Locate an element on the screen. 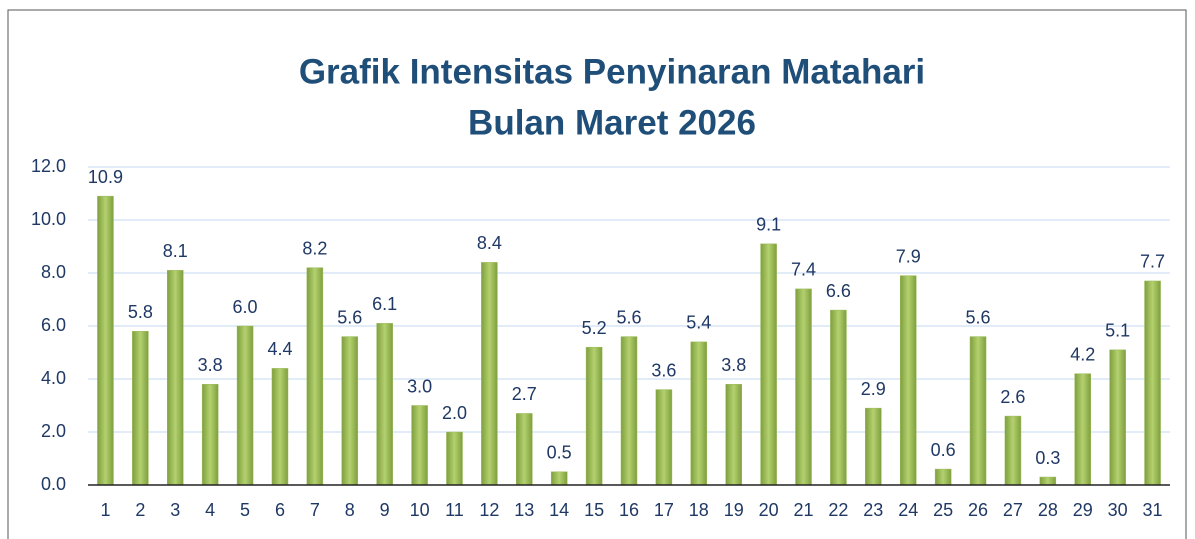  x-tick-label: 31 is located at coordinates (1153, 510).